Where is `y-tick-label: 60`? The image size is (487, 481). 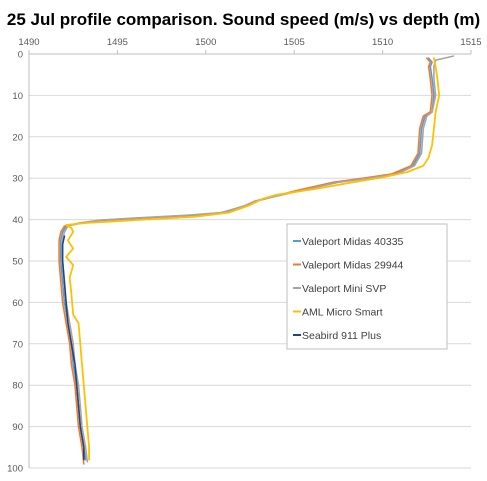
y-tick-label: 60 is located at coordinates (17, 303).